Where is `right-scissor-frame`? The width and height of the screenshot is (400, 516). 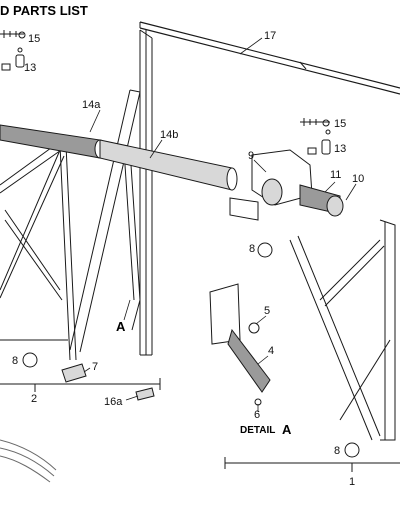 right-scissor-frame is located at coordinates (342, 330).